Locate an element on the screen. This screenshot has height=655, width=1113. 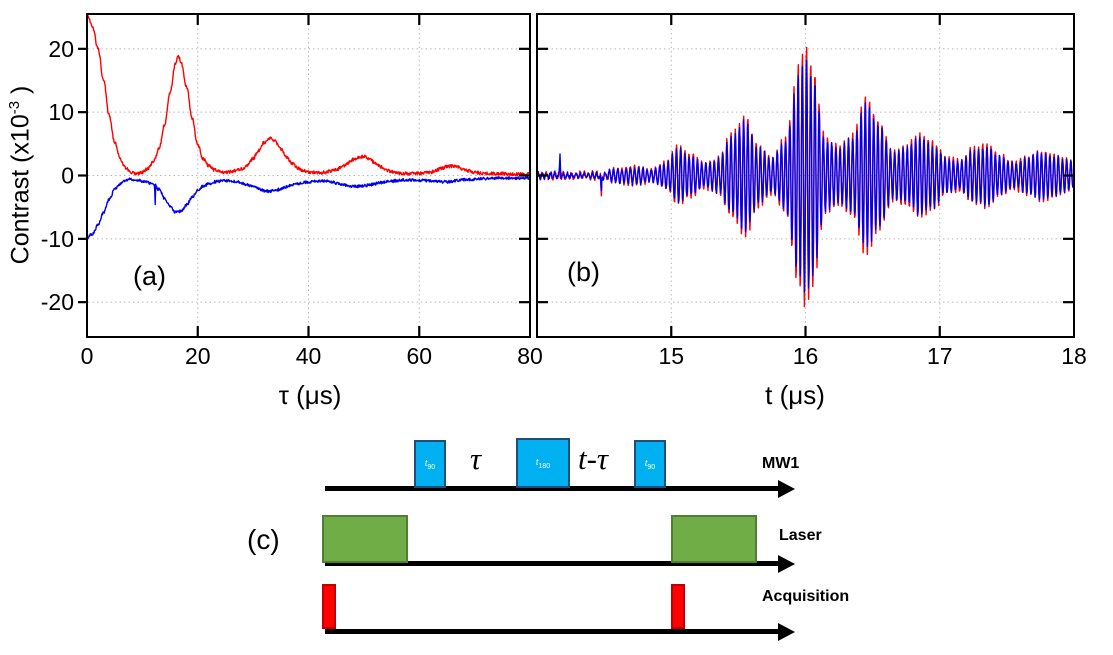
x-tick-label: 17 is located at coordinates (940, 356).